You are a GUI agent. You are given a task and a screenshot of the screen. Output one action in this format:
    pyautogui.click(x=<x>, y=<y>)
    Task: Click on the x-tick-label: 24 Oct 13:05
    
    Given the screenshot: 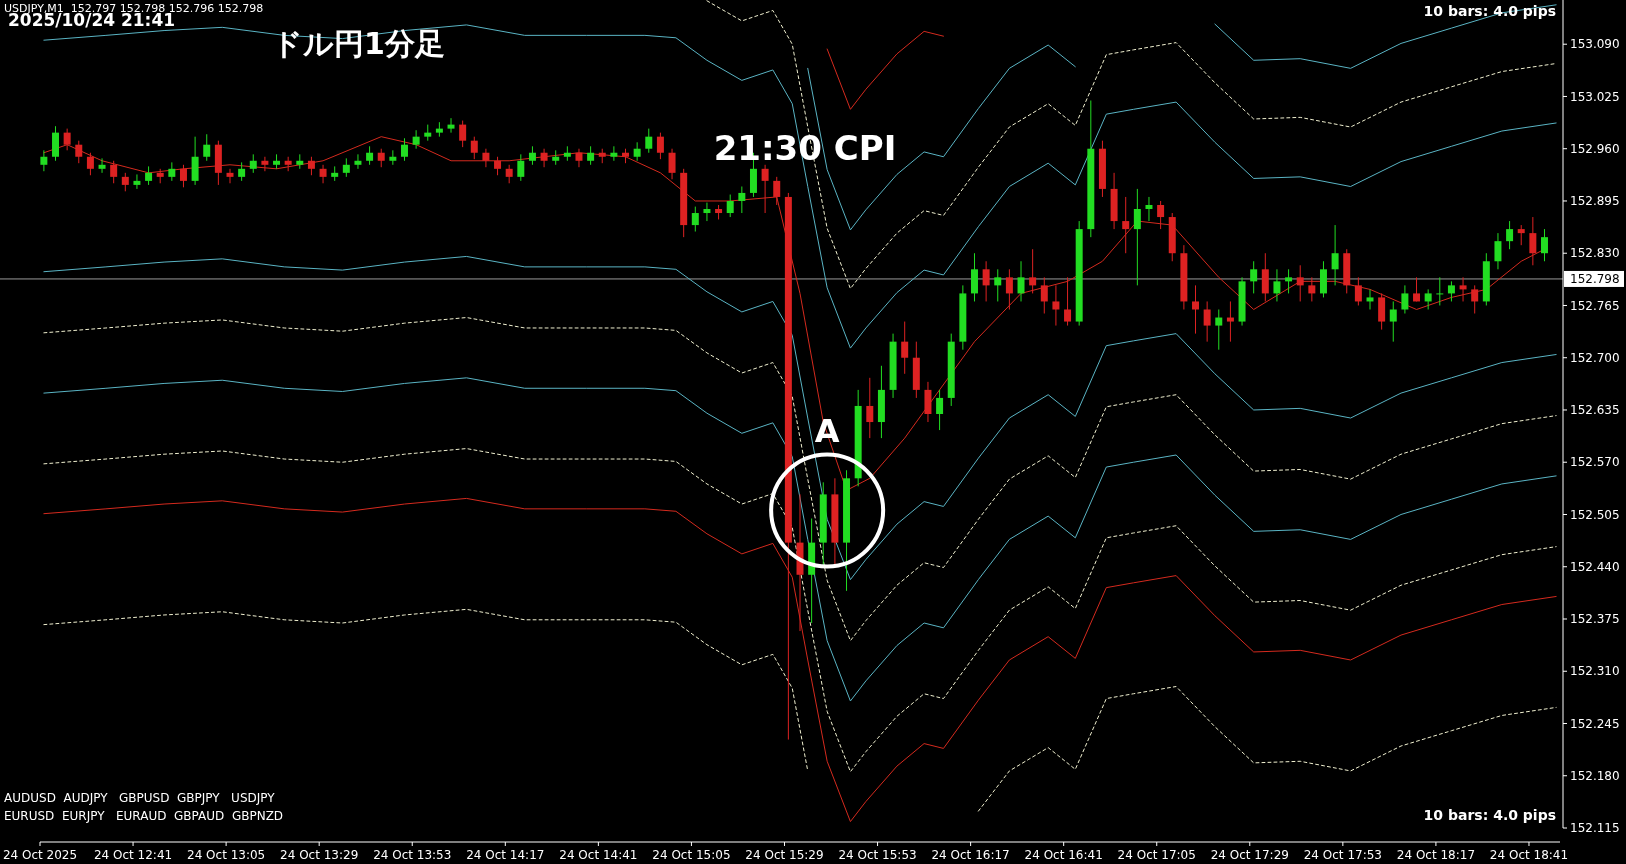 What is the action you would take?
    pyautogui.click(x=226, y=855)
    